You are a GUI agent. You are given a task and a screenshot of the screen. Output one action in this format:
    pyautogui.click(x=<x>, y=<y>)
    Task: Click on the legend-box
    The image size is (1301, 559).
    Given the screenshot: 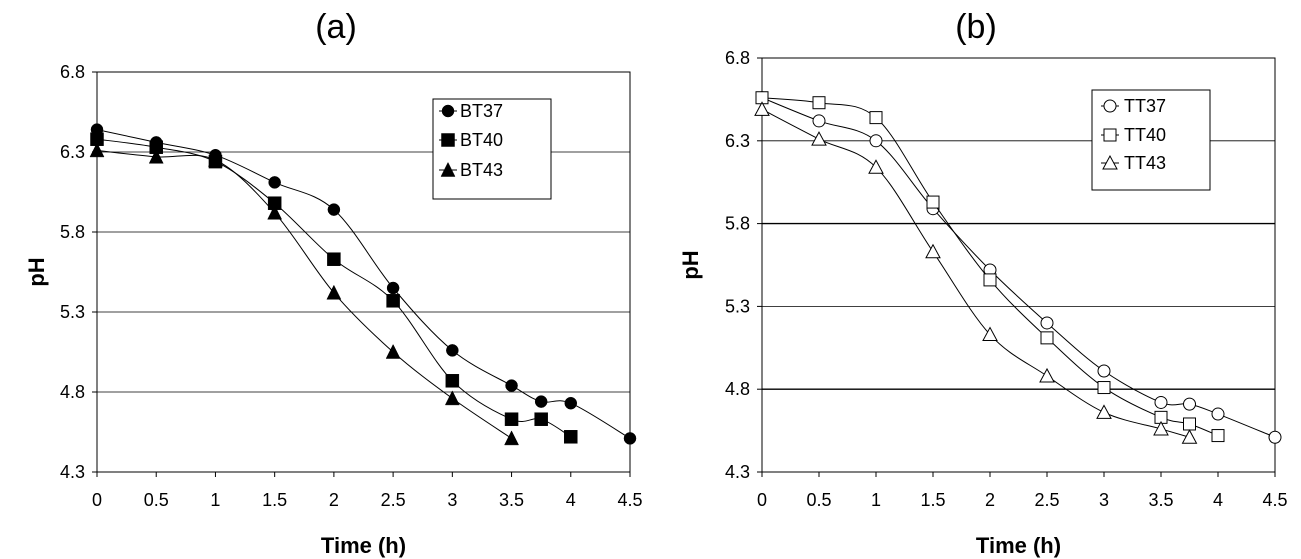 What is the action you would take?
    pyautogui.click(x=492, y=149)
    